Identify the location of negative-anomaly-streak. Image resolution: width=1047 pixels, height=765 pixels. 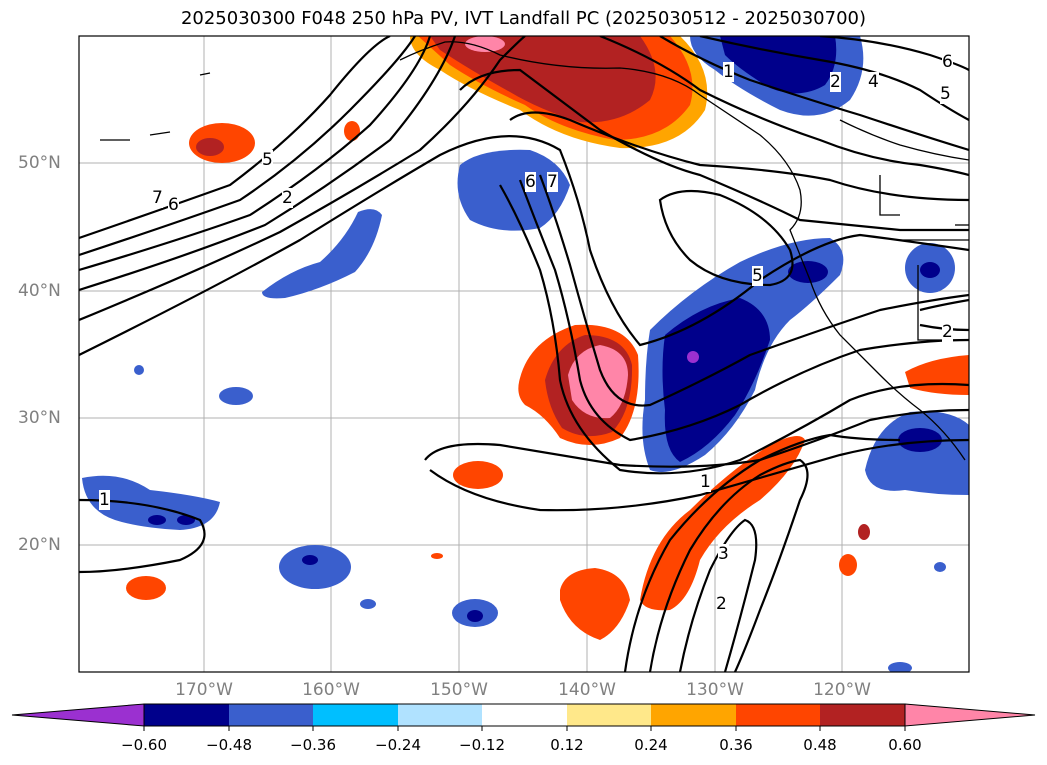
(322, 254).